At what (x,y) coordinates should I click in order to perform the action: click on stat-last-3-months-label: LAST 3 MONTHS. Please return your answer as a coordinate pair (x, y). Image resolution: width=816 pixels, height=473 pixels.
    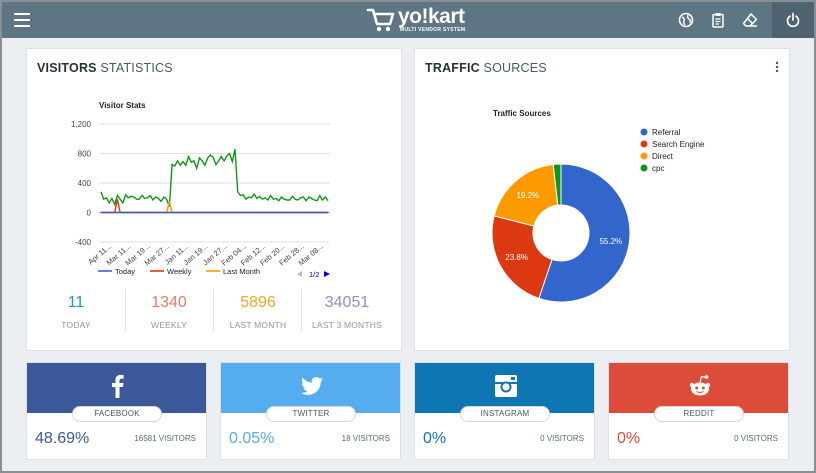
    Looking at the image, I should click on (347, 325).